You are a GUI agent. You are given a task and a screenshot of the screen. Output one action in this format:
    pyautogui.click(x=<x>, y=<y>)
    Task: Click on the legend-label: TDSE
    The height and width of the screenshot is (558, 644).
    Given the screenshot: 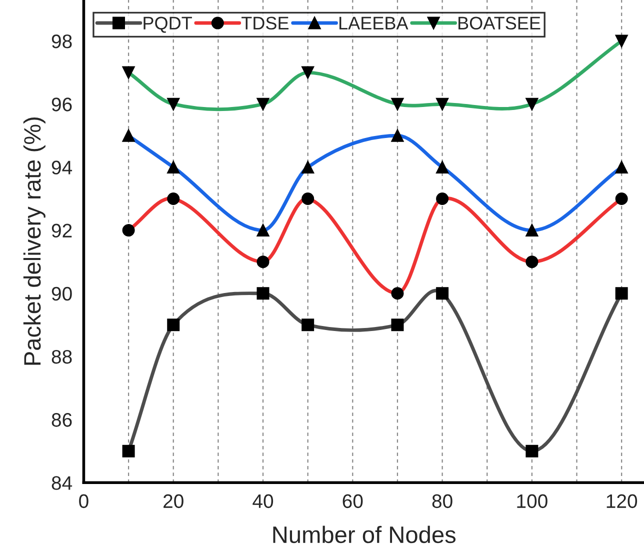 What is the action you would take?
    pyautogui.click(x=265, y=23)
    